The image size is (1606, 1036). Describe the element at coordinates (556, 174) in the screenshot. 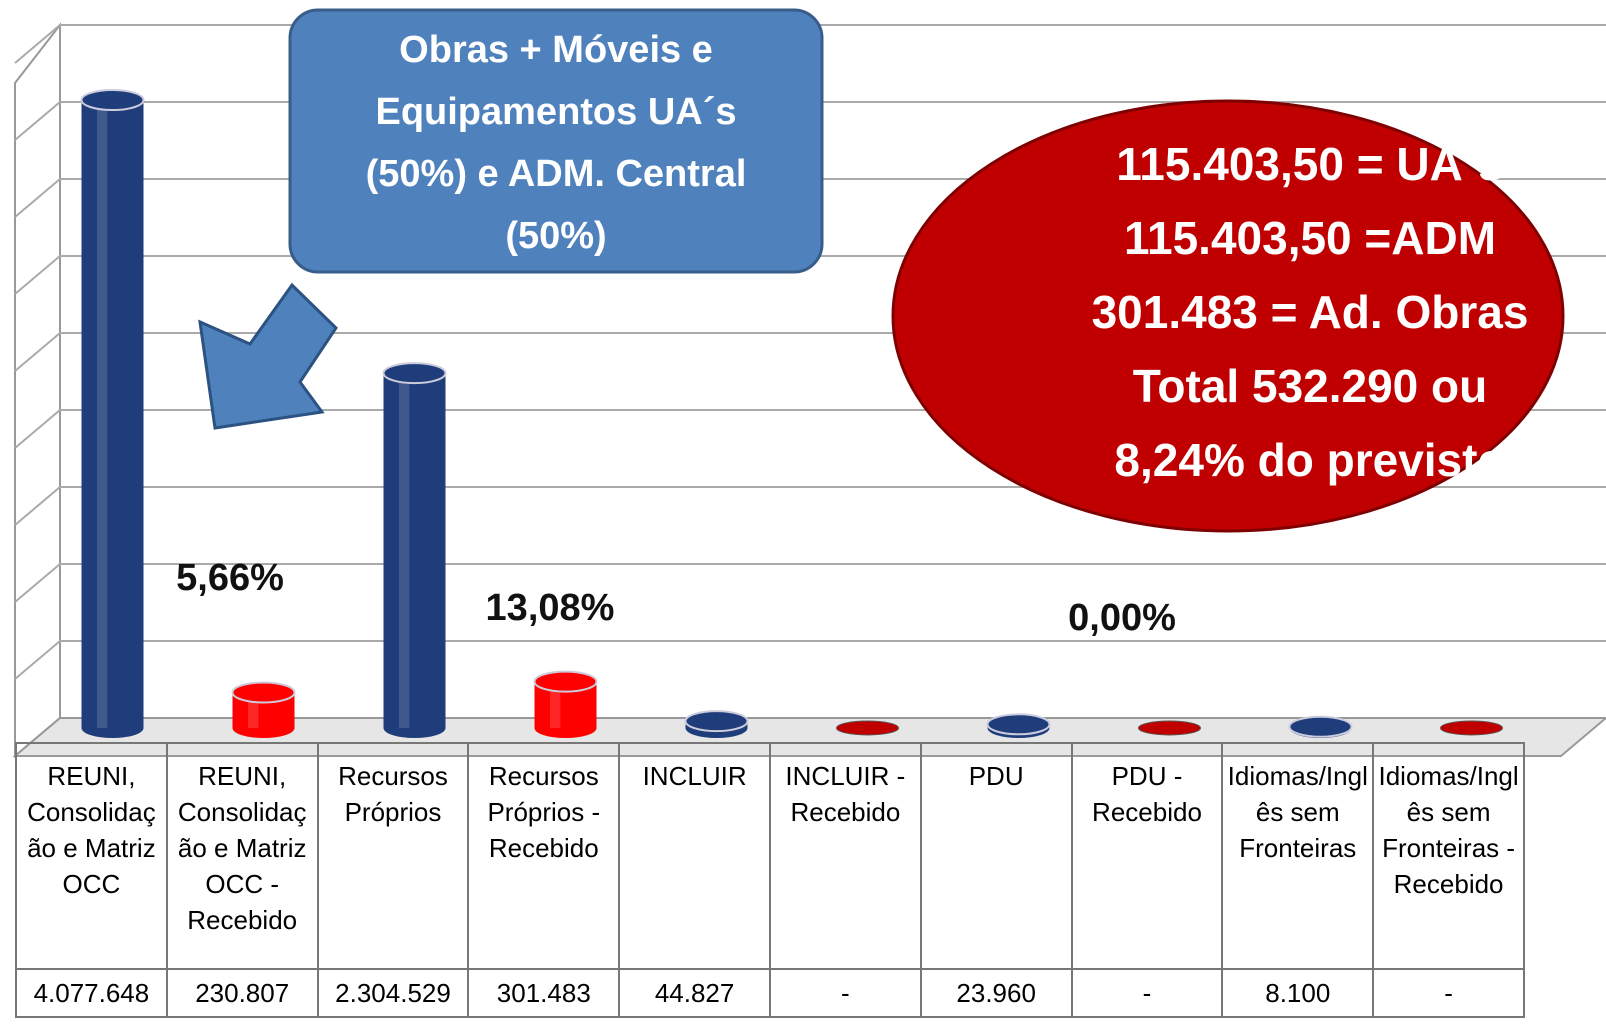

I see `callout-text: (50%) e ADM. Central` at that location.